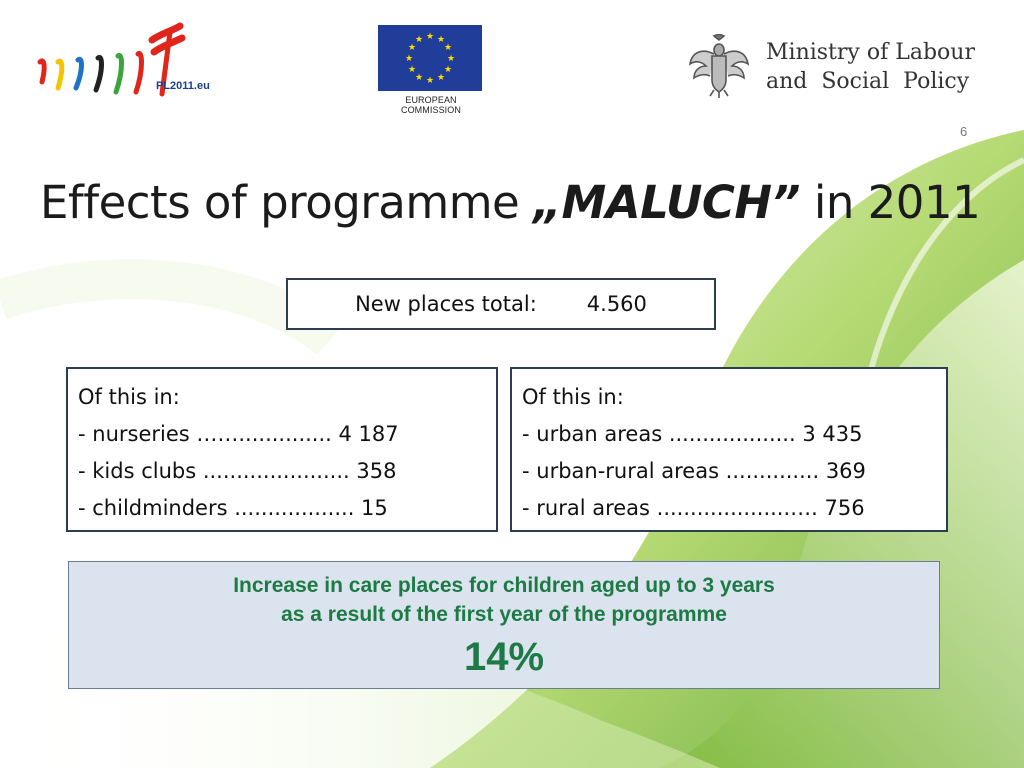 The width and height of the screenshot is (1024, 768). Describe the element at coordinates (719, 66) in the screenshot. I see `polish-eagle-icon` at that location.